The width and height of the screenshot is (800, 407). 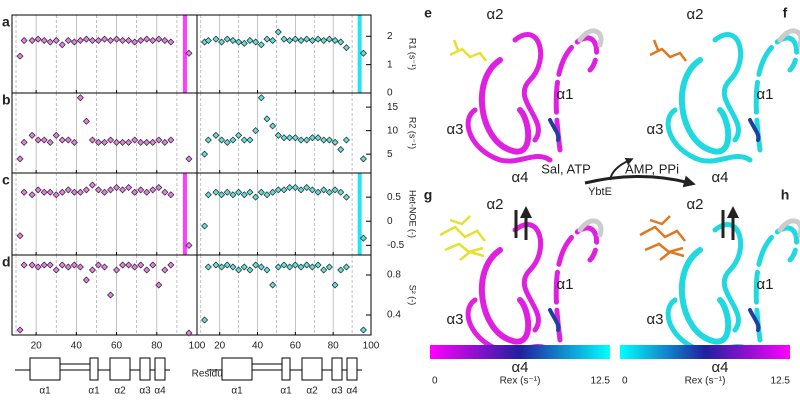 What do you see at coordinates (396, 245) in the screenshot?
I see `y-tick-label: -0.5` at bounding box center [396, 245].